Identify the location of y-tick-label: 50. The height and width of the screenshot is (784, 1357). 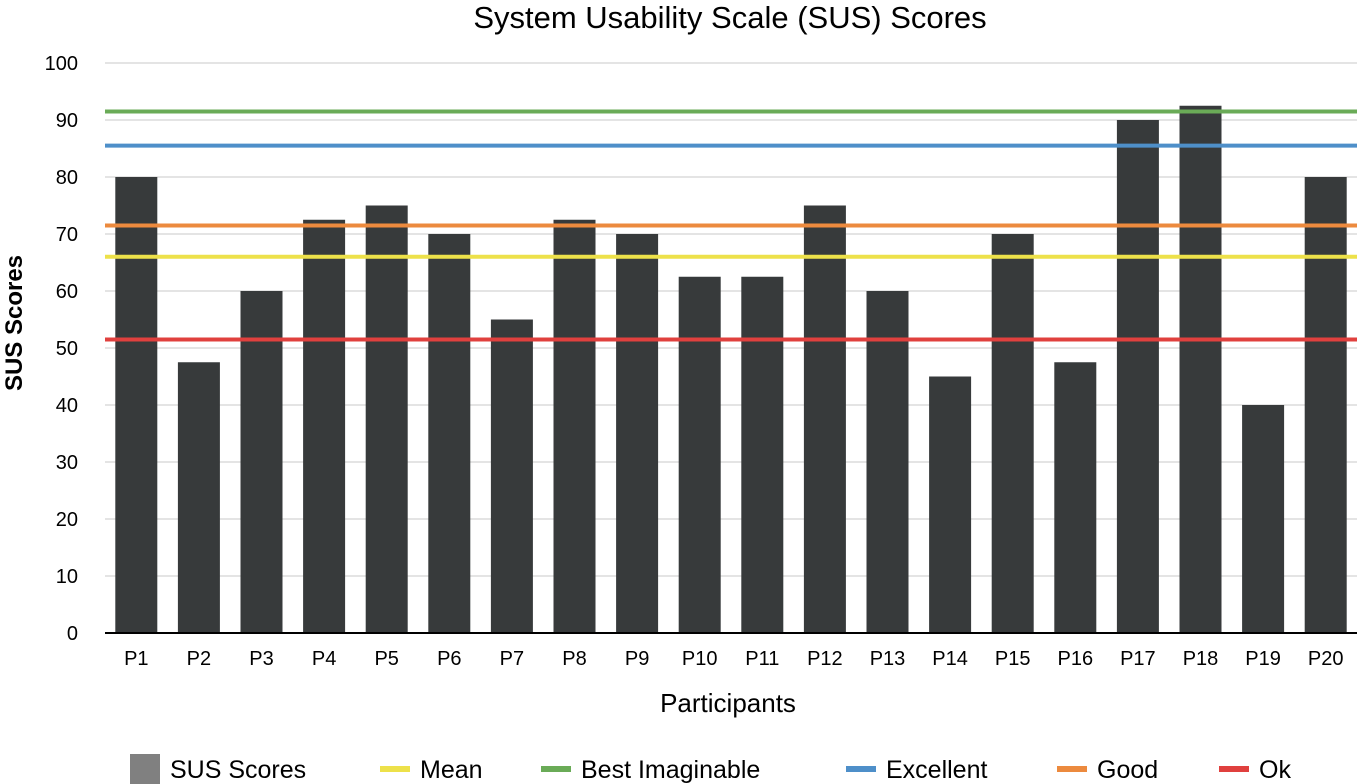
(67, 349).